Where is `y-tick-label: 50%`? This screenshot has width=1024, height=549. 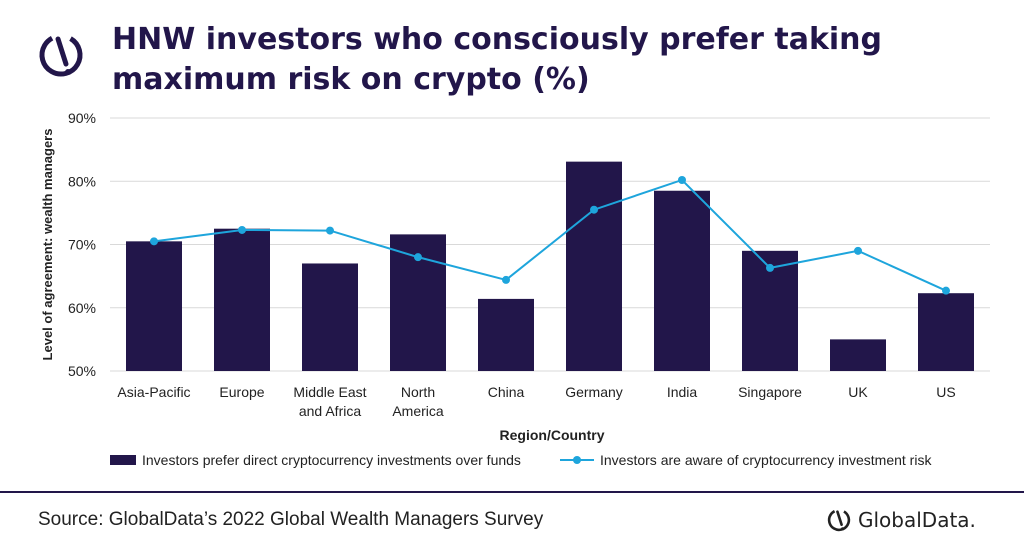
y-tick-label: 50% is located at coordinates (82, 371).